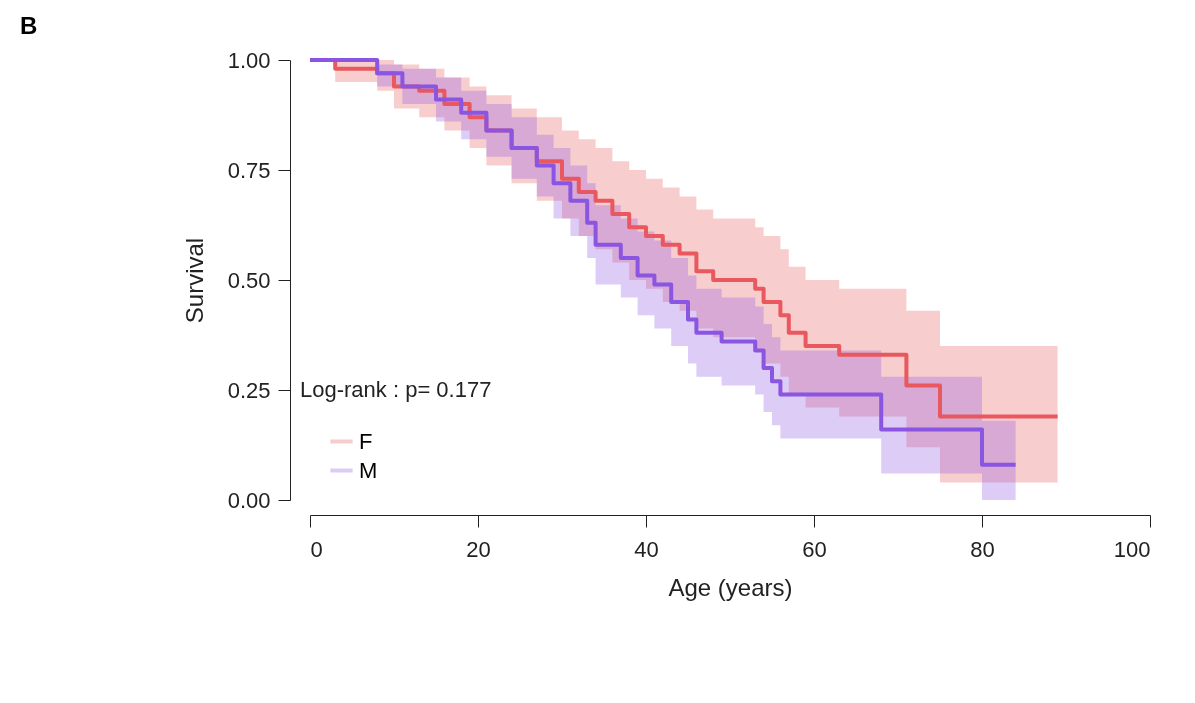 Image resolution: width=1195 pixels, height=703 pixels. I want to click on x-tick-label: 80, so click(982, 549).